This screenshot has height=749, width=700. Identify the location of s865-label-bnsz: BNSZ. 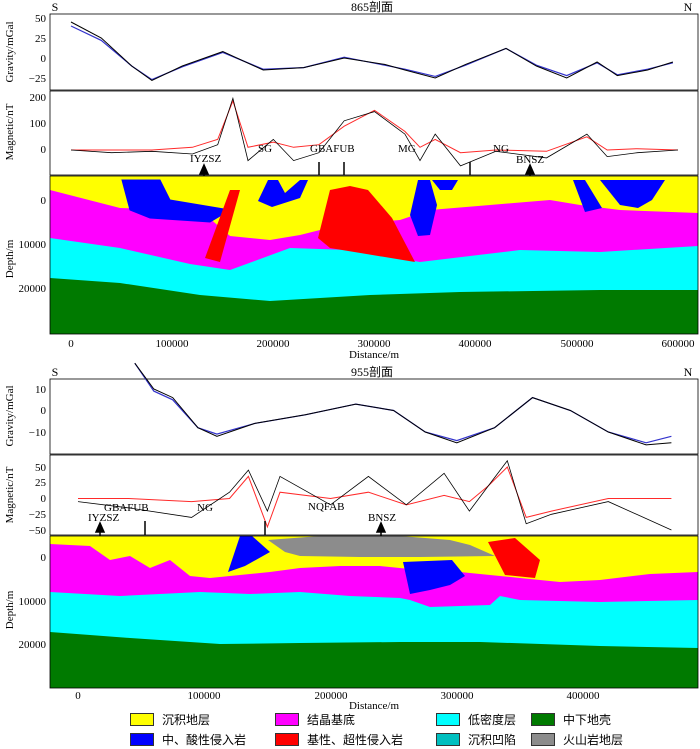
(530, 160).